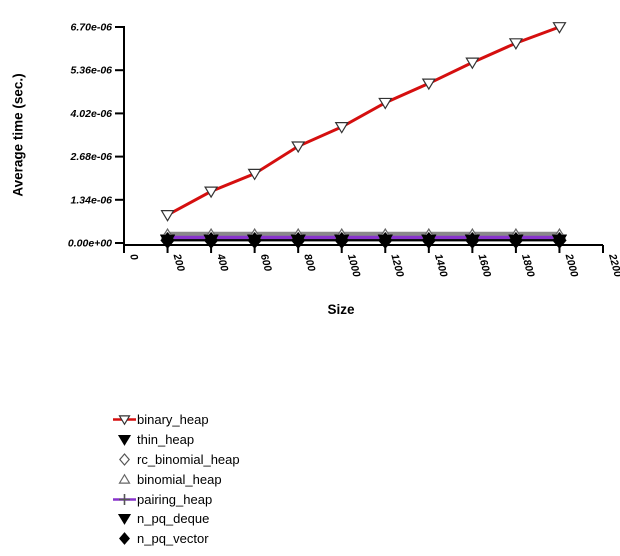 The height and width of the screenshot is (556, 620). What do you see at coordinates (91, 114) in the screenshot?
I see `y-tick-label: 4.02e-06` at bounding box center [91, 114].